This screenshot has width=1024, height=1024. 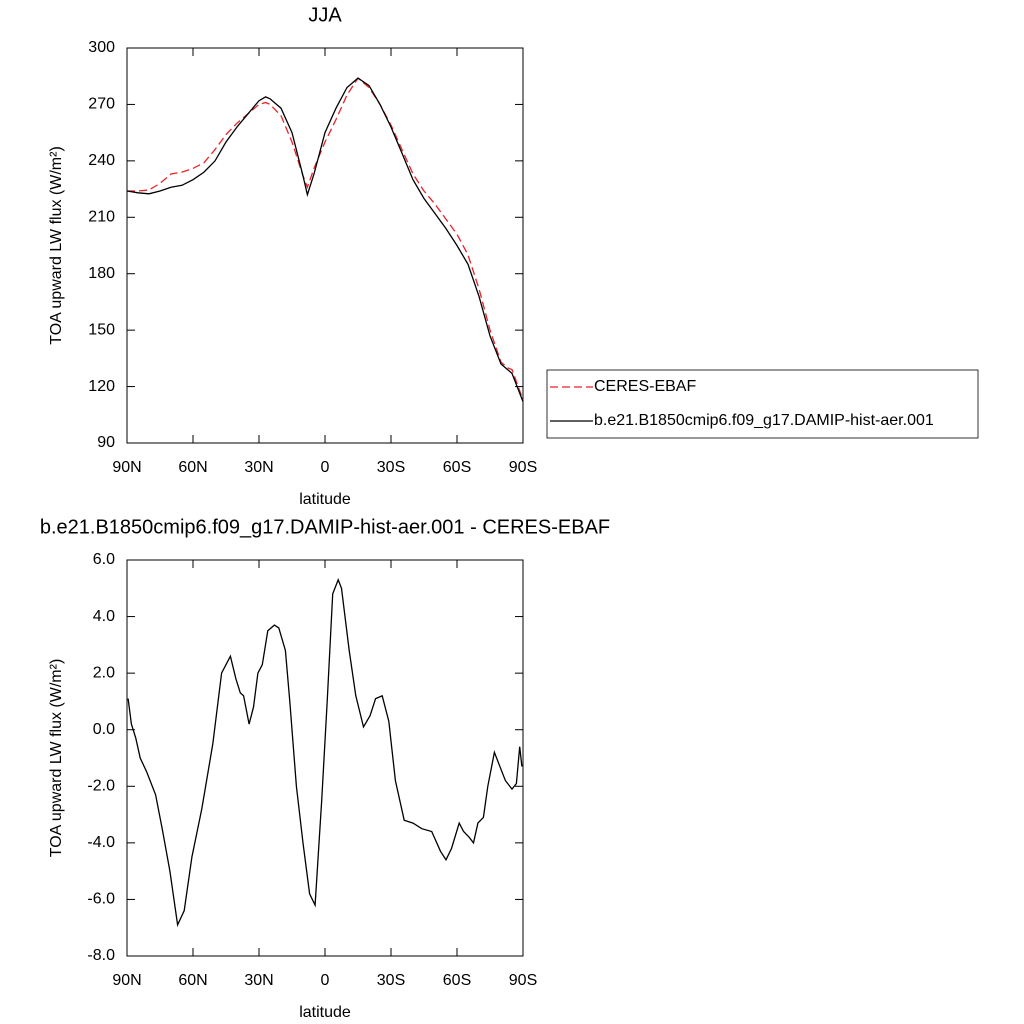 I want to click on y-tick-label: 120, so click(x=101, y=386).